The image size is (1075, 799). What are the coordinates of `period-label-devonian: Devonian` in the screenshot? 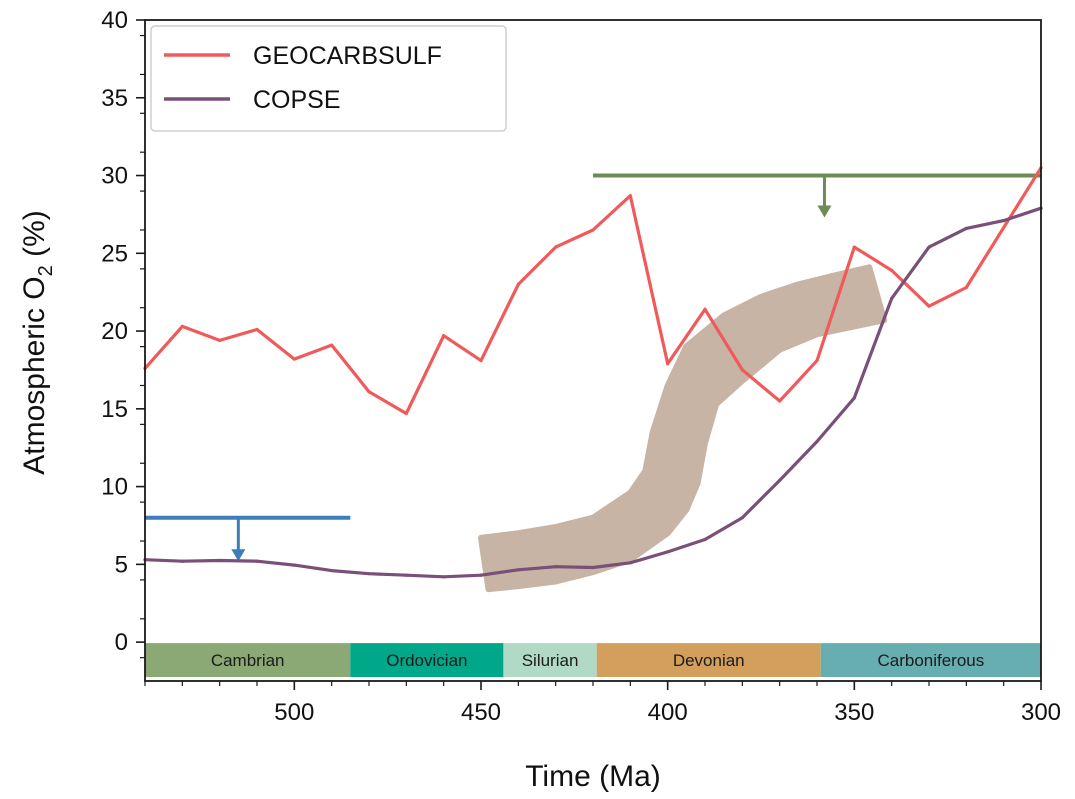 It's located at (709, 660).